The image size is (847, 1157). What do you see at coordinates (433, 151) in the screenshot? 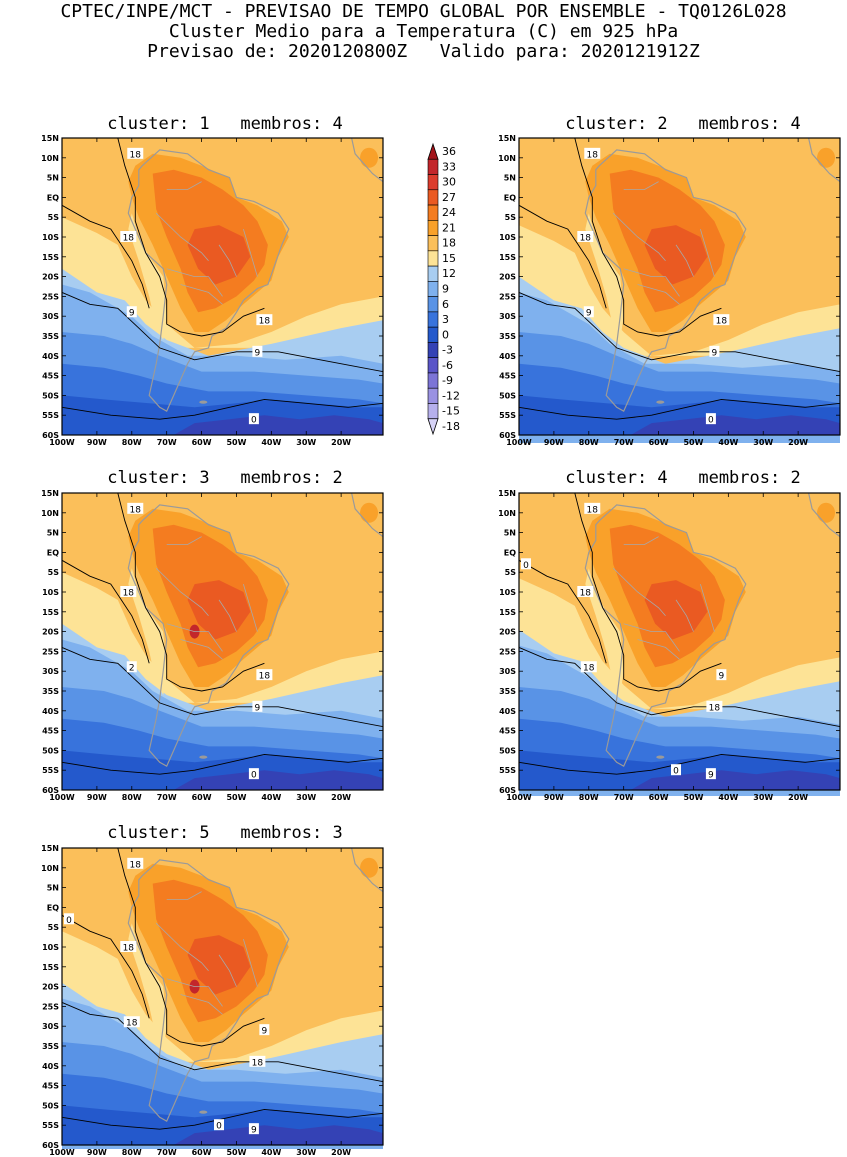
I see `colorbar-swatch-top` at bounding box center [433, 151].